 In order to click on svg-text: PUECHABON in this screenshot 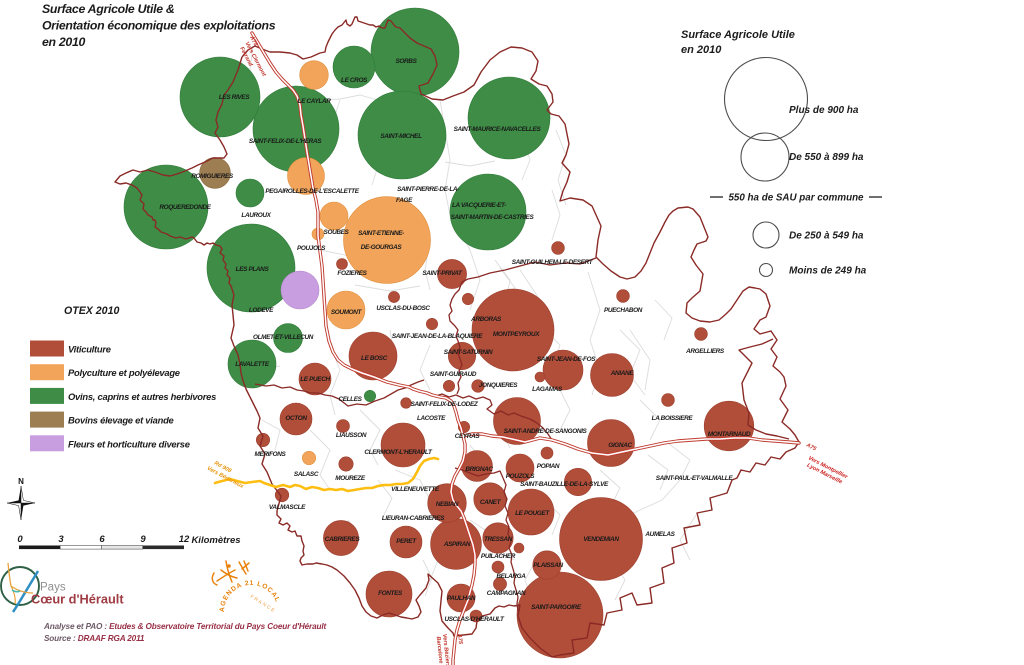, I will do `click(623, 310)`.